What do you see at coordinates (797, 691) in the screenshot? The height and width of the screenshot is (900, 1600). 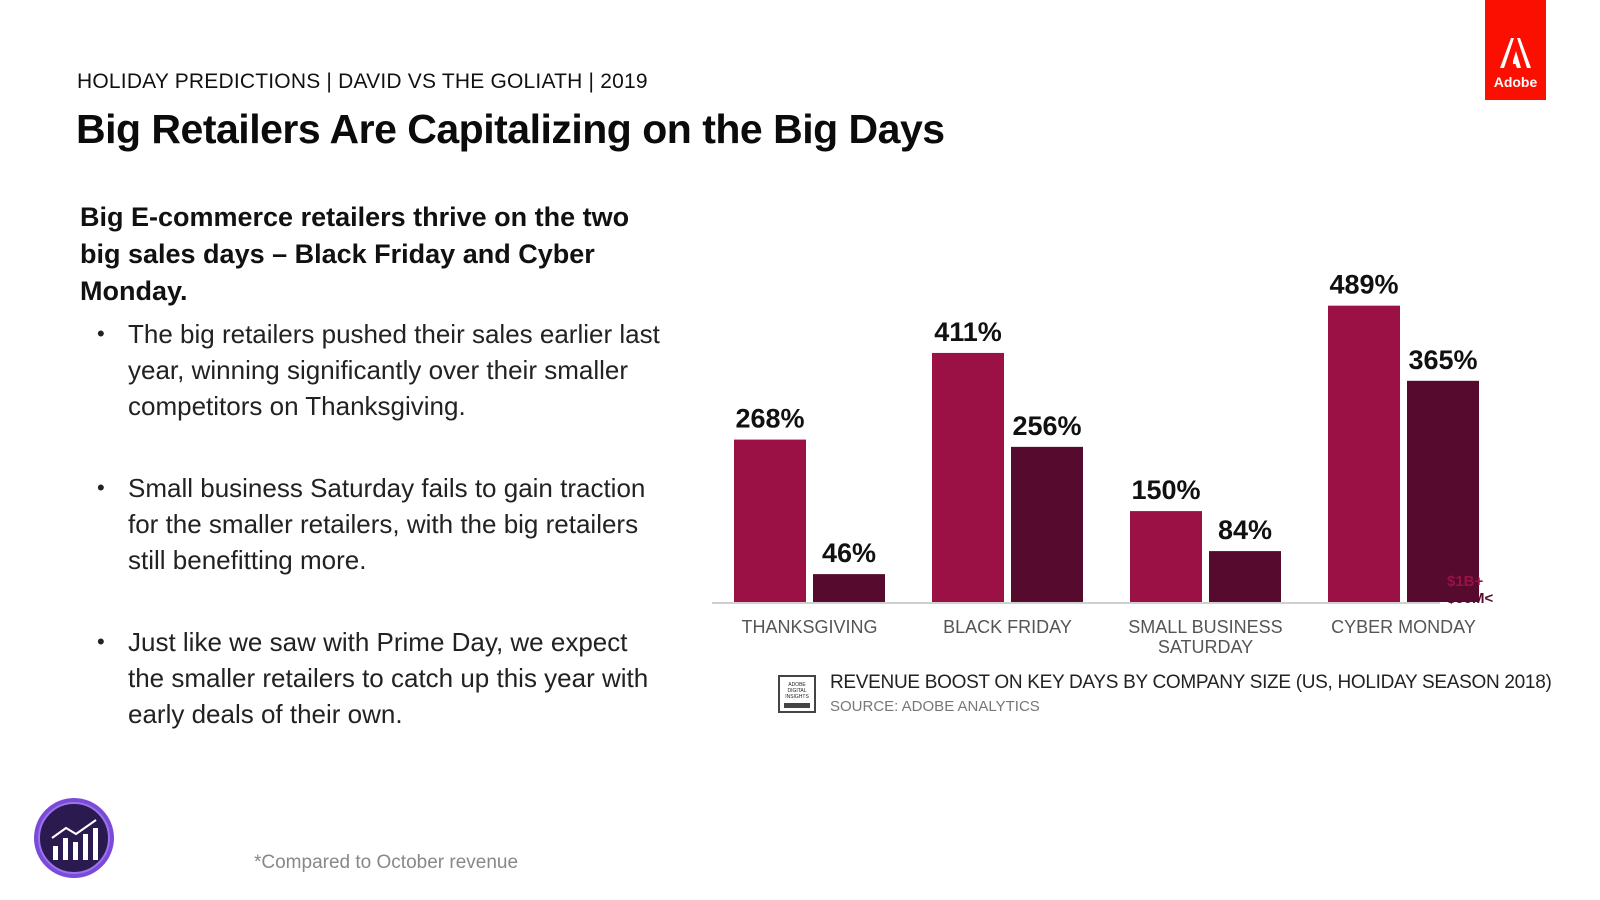 I see `badge-line: DIGITAL` at bounding box center [797, 691].